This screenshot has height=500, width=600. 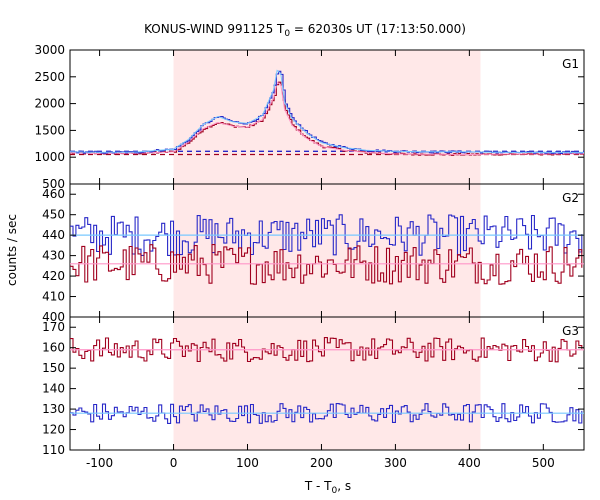 I want to click on x-tick-label: 400, so click(x=469, y=463).